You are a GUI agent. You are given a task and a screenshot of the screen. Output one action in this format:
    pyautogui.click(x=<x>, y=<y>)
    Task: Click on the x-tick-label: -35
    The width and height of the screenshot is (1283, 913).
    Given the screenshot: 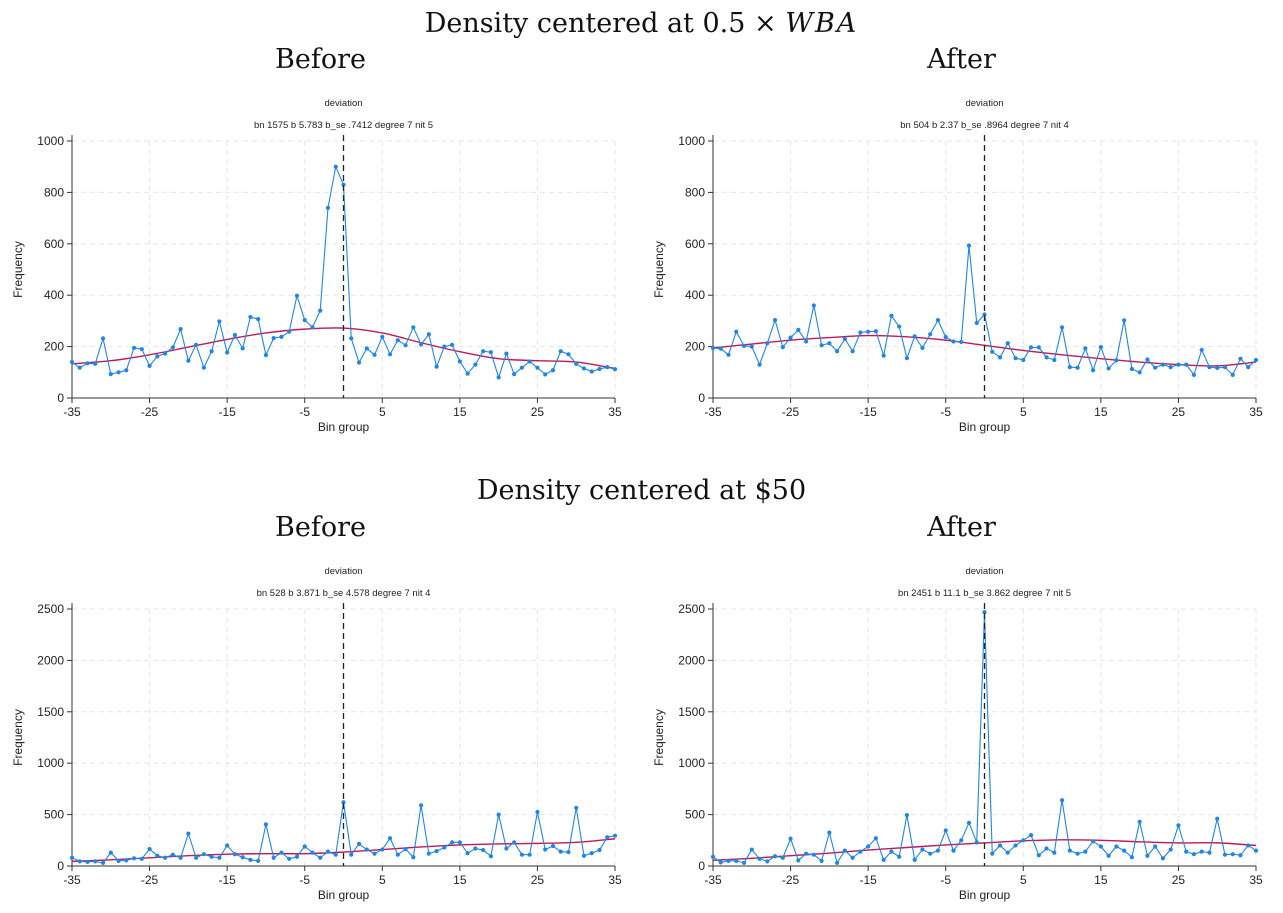 What is the action you would take?
    pyautogui.click(x=713, y=412)
    